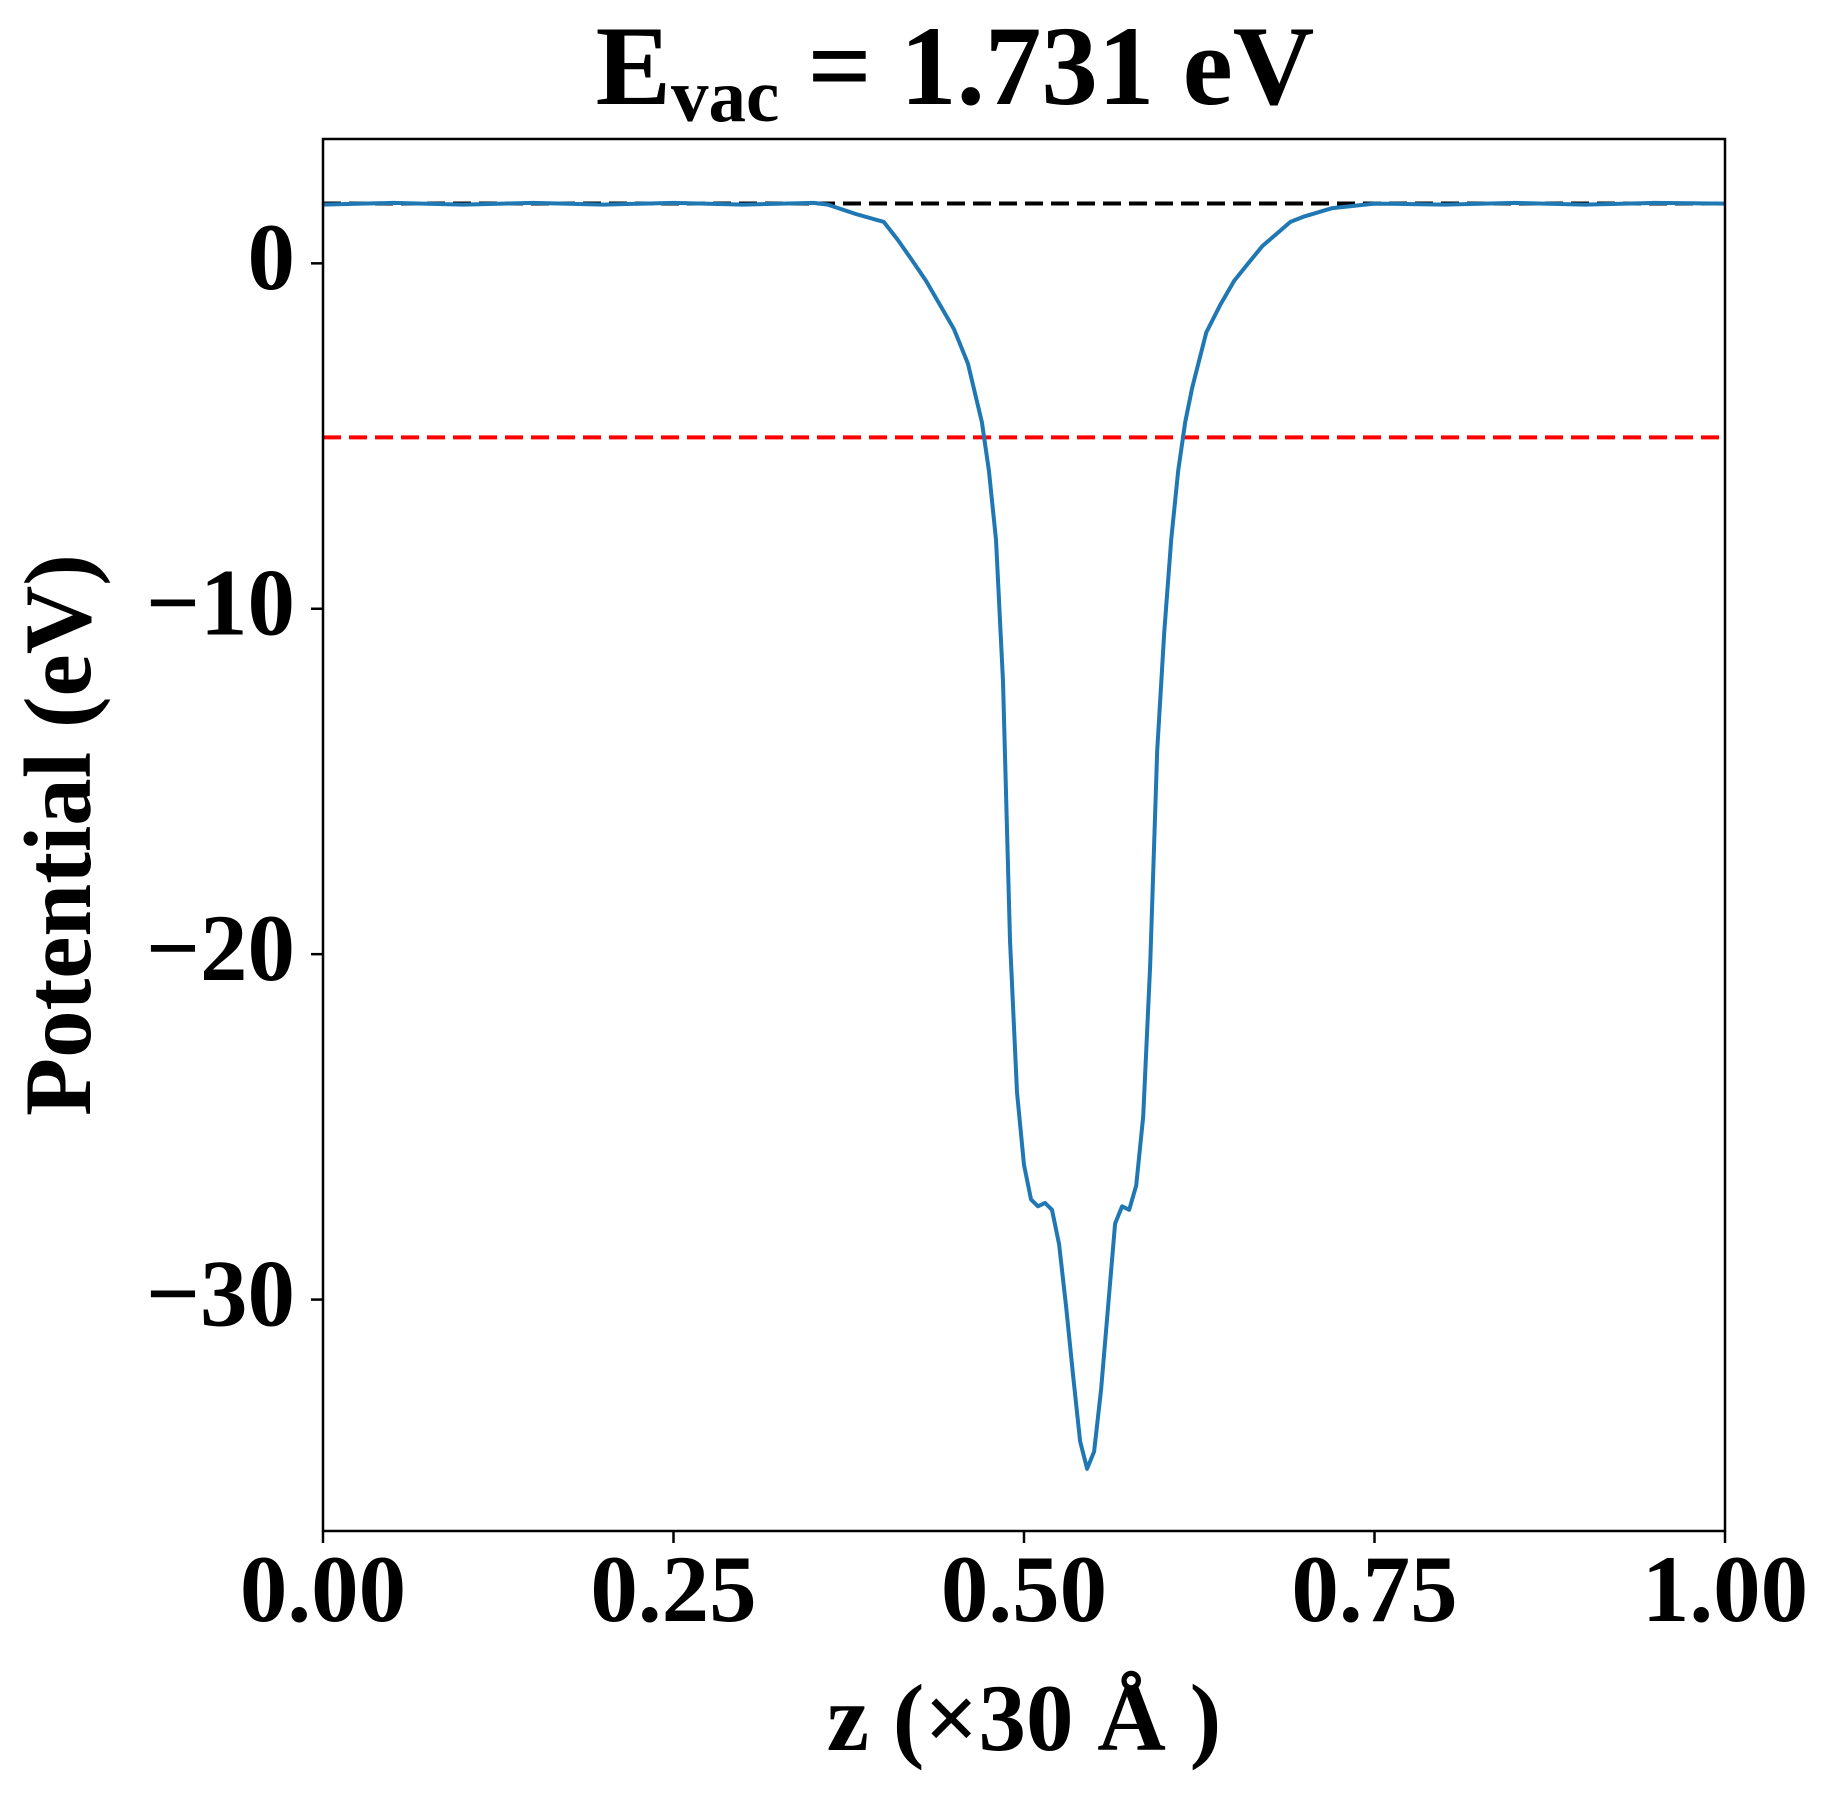 This screenshot has width=1833, height=1794. I want to click on y-tick-label: −10, so click(220, 603).